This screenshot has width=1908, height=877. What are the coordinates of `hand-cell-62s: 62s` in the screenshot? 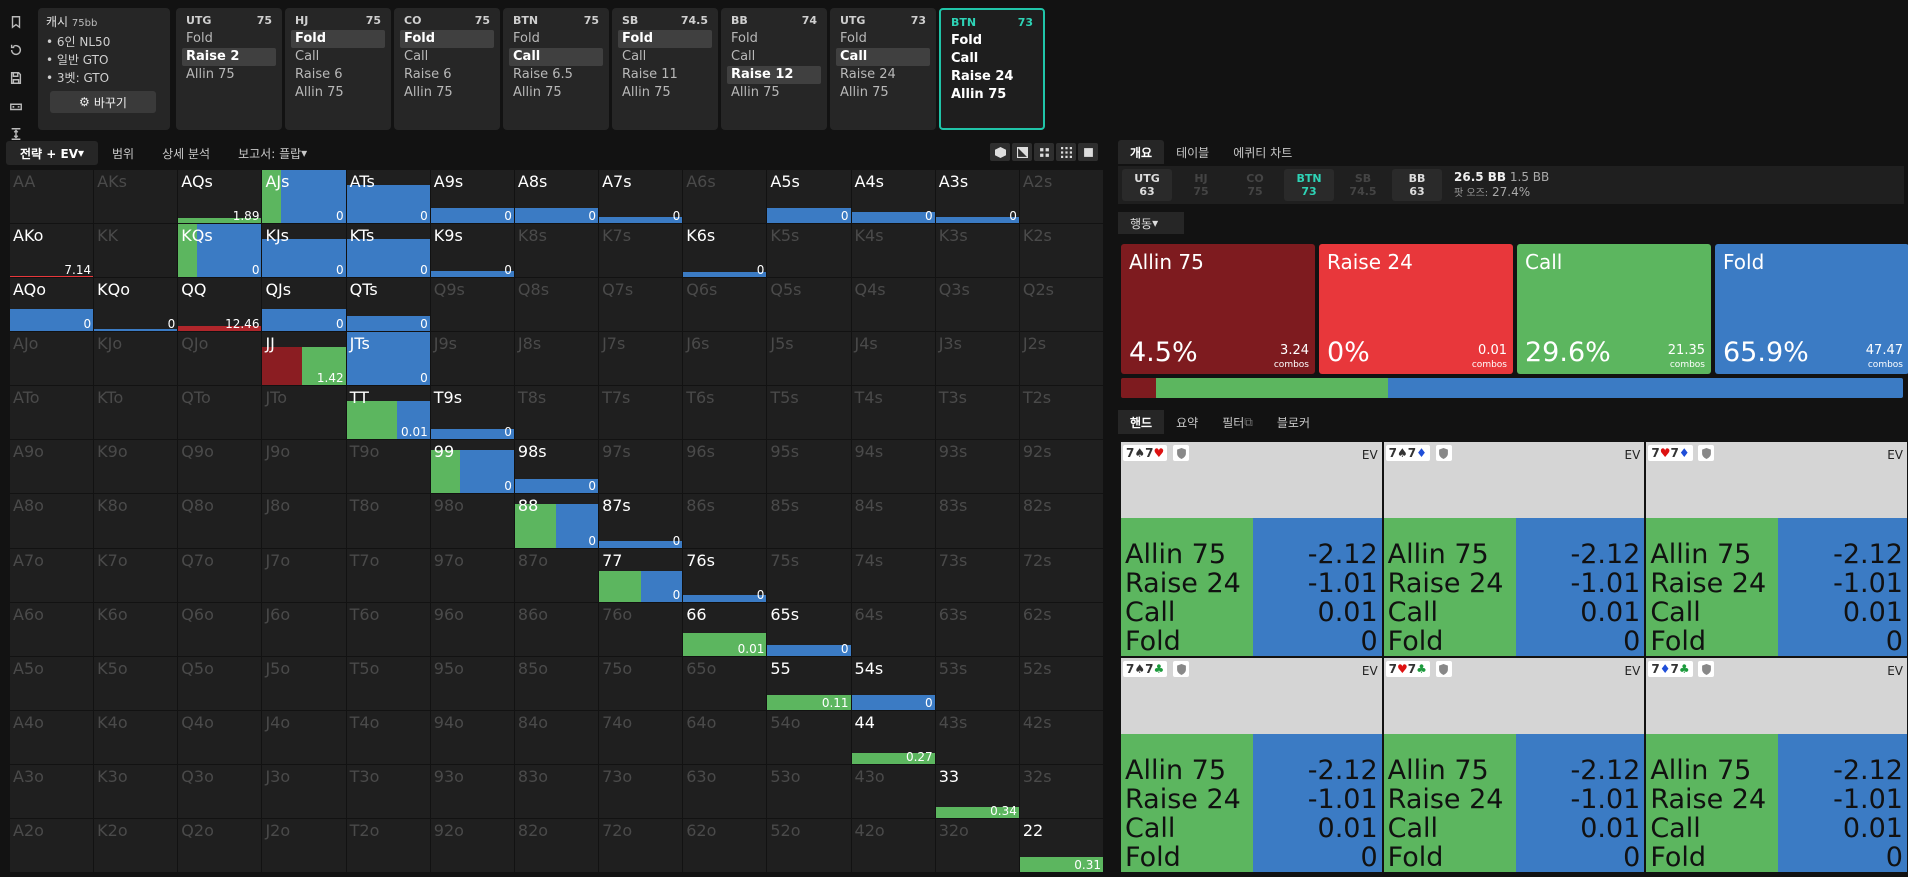 It's located at (1061, 629).